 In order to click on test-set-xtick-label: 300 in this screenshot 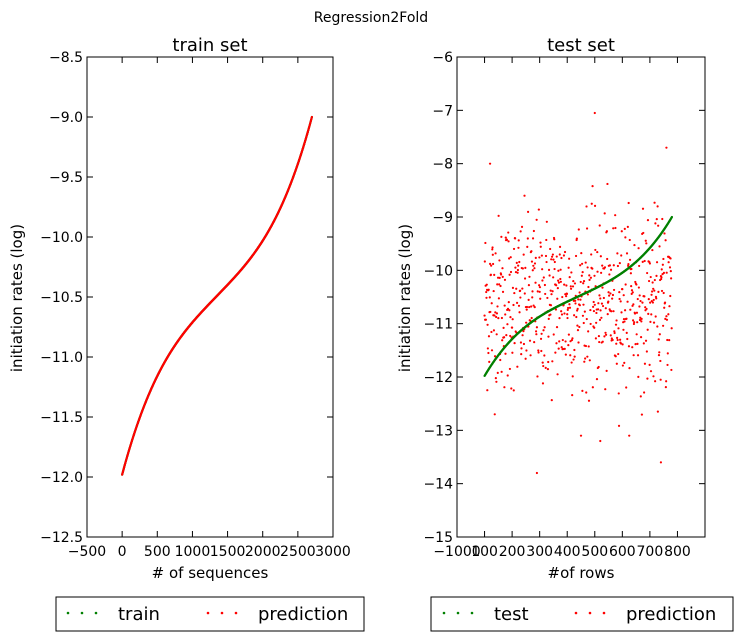, I will do `click(539, 552)`.